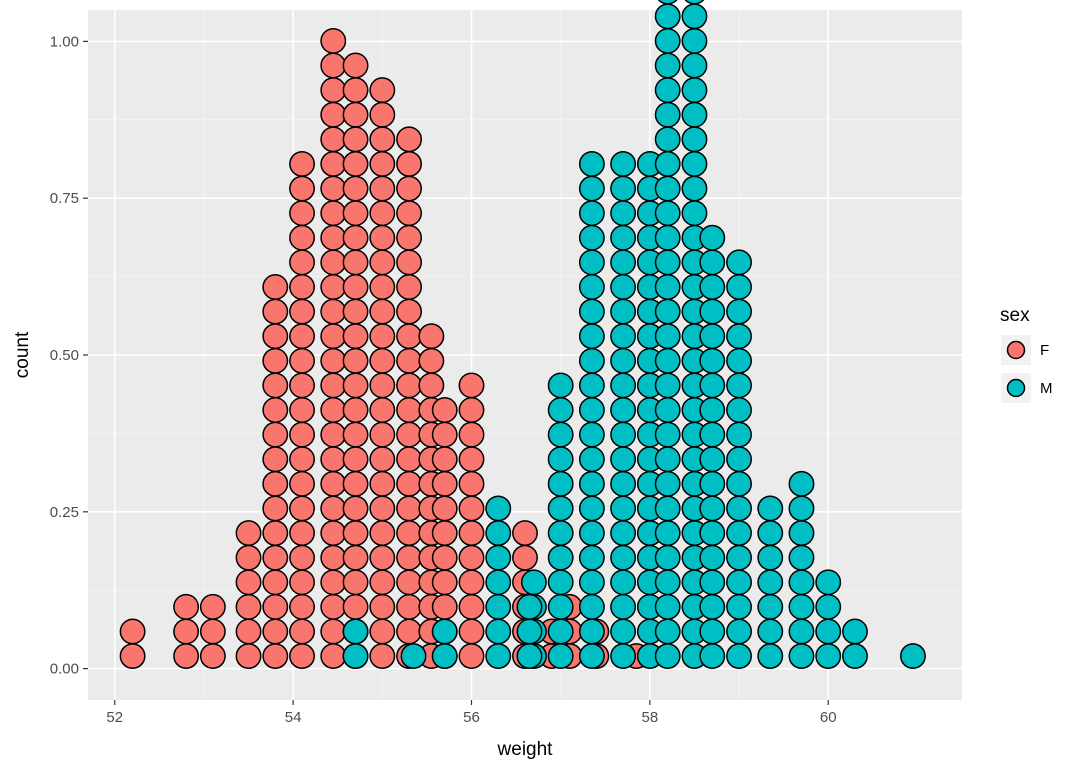 Image resolution: width=1080 pixels, height=771 pixels. What do you see at coordinates (1044, 350) in the screenshot?
I see `legend-label-f: F` at bounding box center [1044, 350].